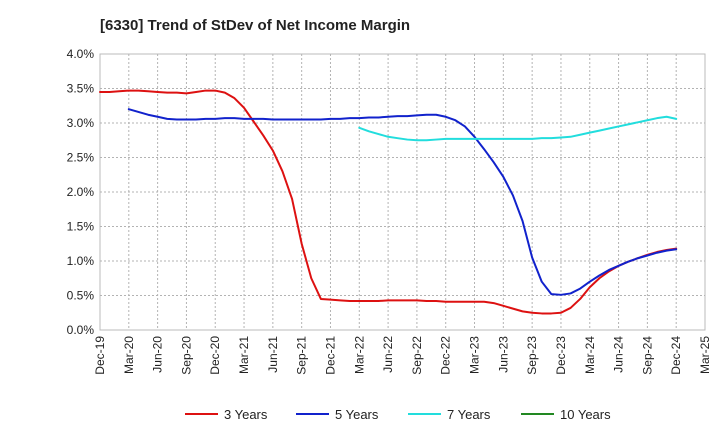  Describe the element at coordinates (585, 414) in the screenshot. I see `legend-label: 10 Years` at that location.